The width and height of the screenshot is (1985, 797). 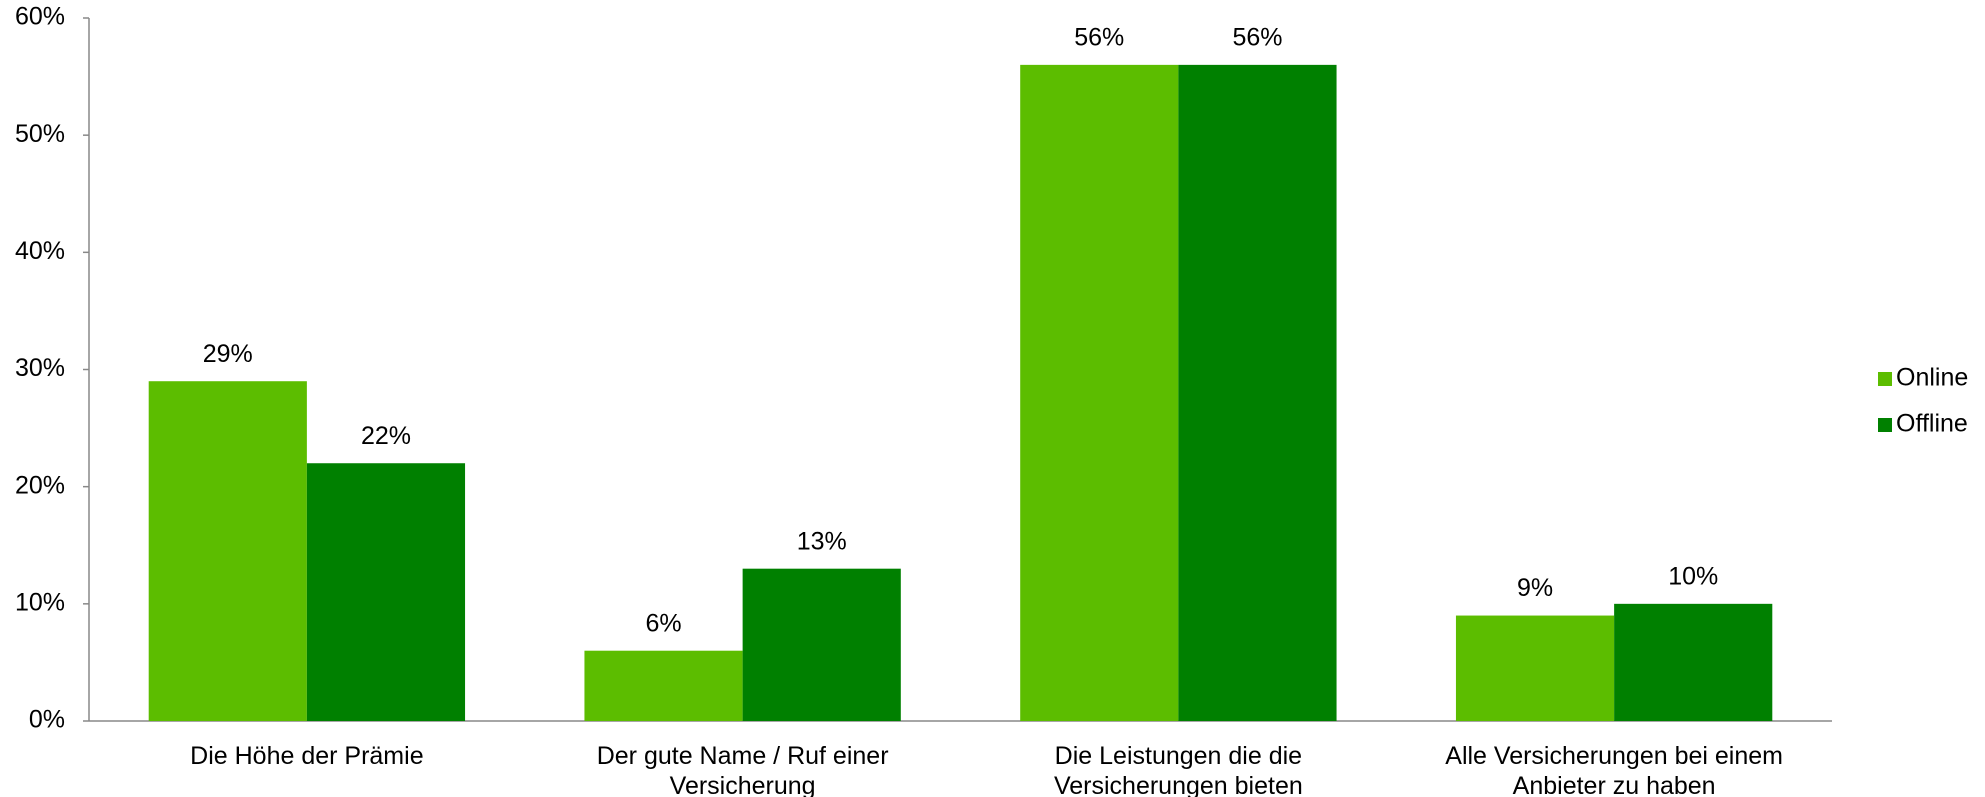 What do you see at coordinates (822, 541) in the screenshot?
I see `value-label: 13%` at bounding box center [822, 541].